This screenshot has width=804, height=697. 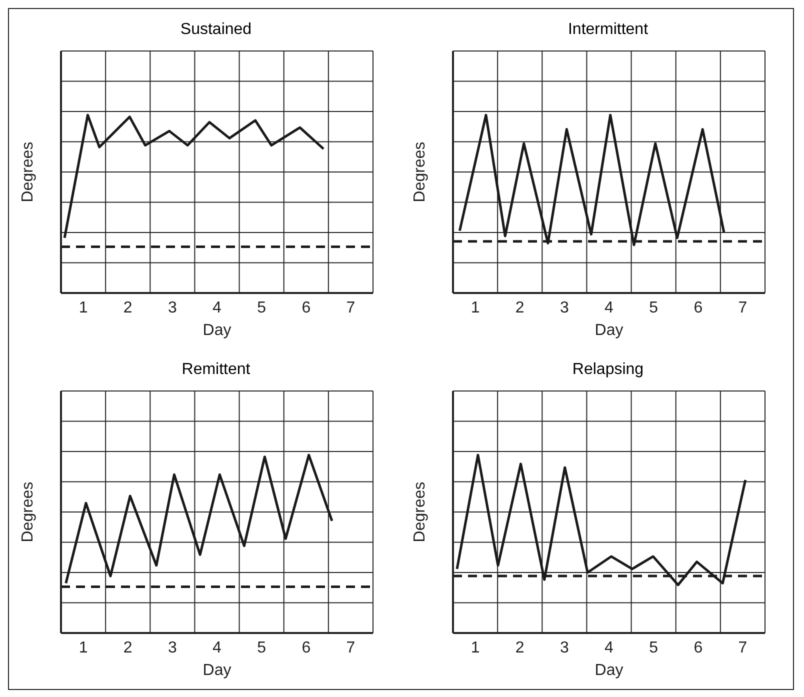 I want to click on chart-title: Intermittent, so click(x=608, y=30).